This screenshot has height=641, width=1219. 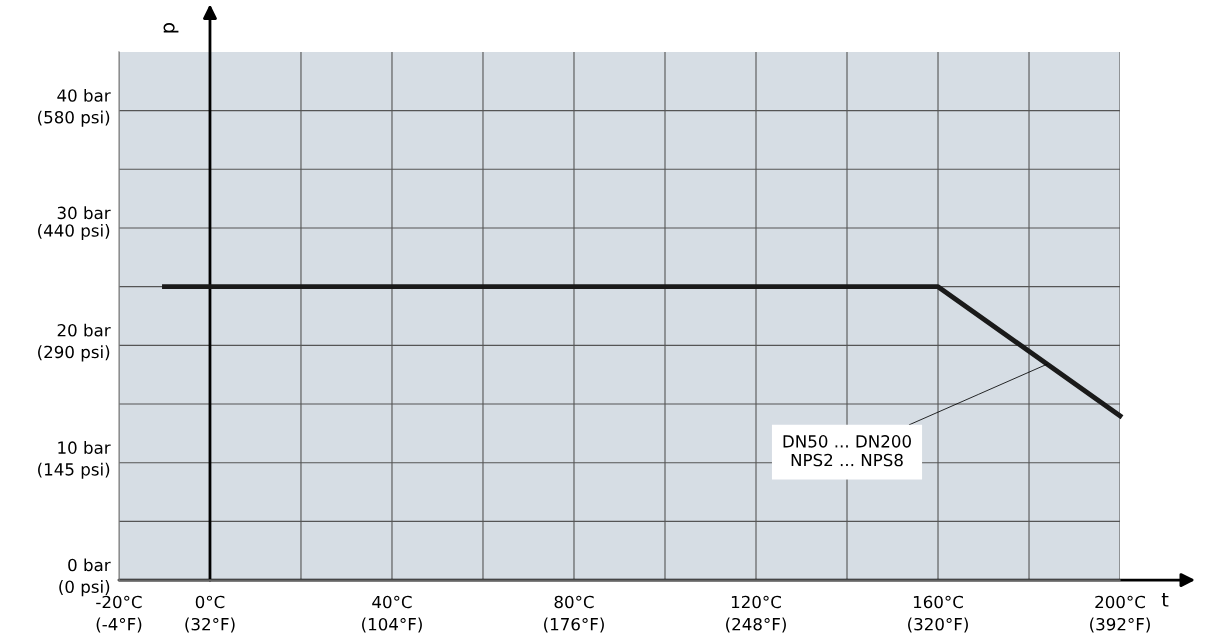 I want to click on y2-tick-label: (290 psi), so click(x=74, y=353).